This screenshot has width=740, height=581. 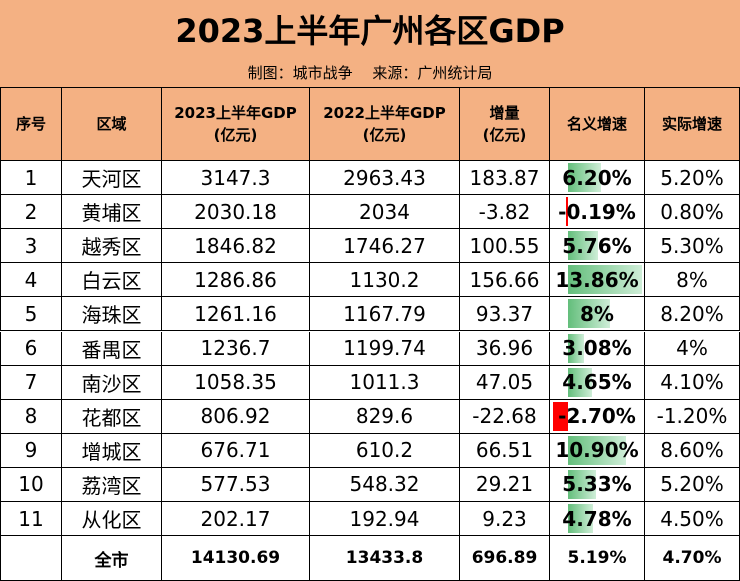 I want to click on table-cell: 8.20%, so click(x=692, y=314).